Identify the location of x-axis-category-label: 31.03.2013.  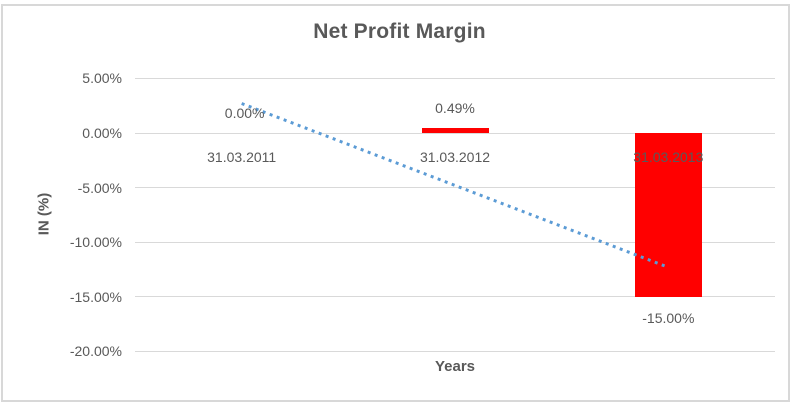
(668, 157).